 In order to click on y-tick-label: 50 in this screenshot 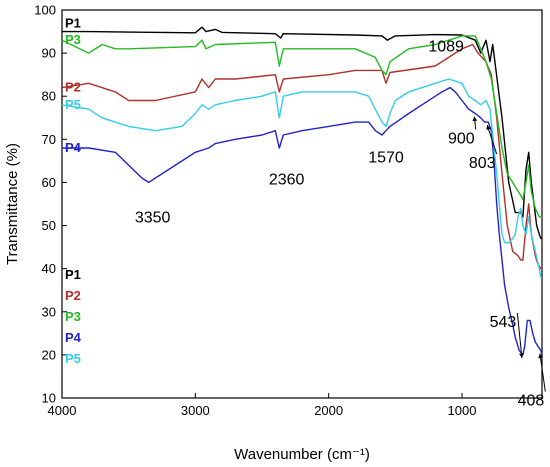, I will do `click(49, 225)`.